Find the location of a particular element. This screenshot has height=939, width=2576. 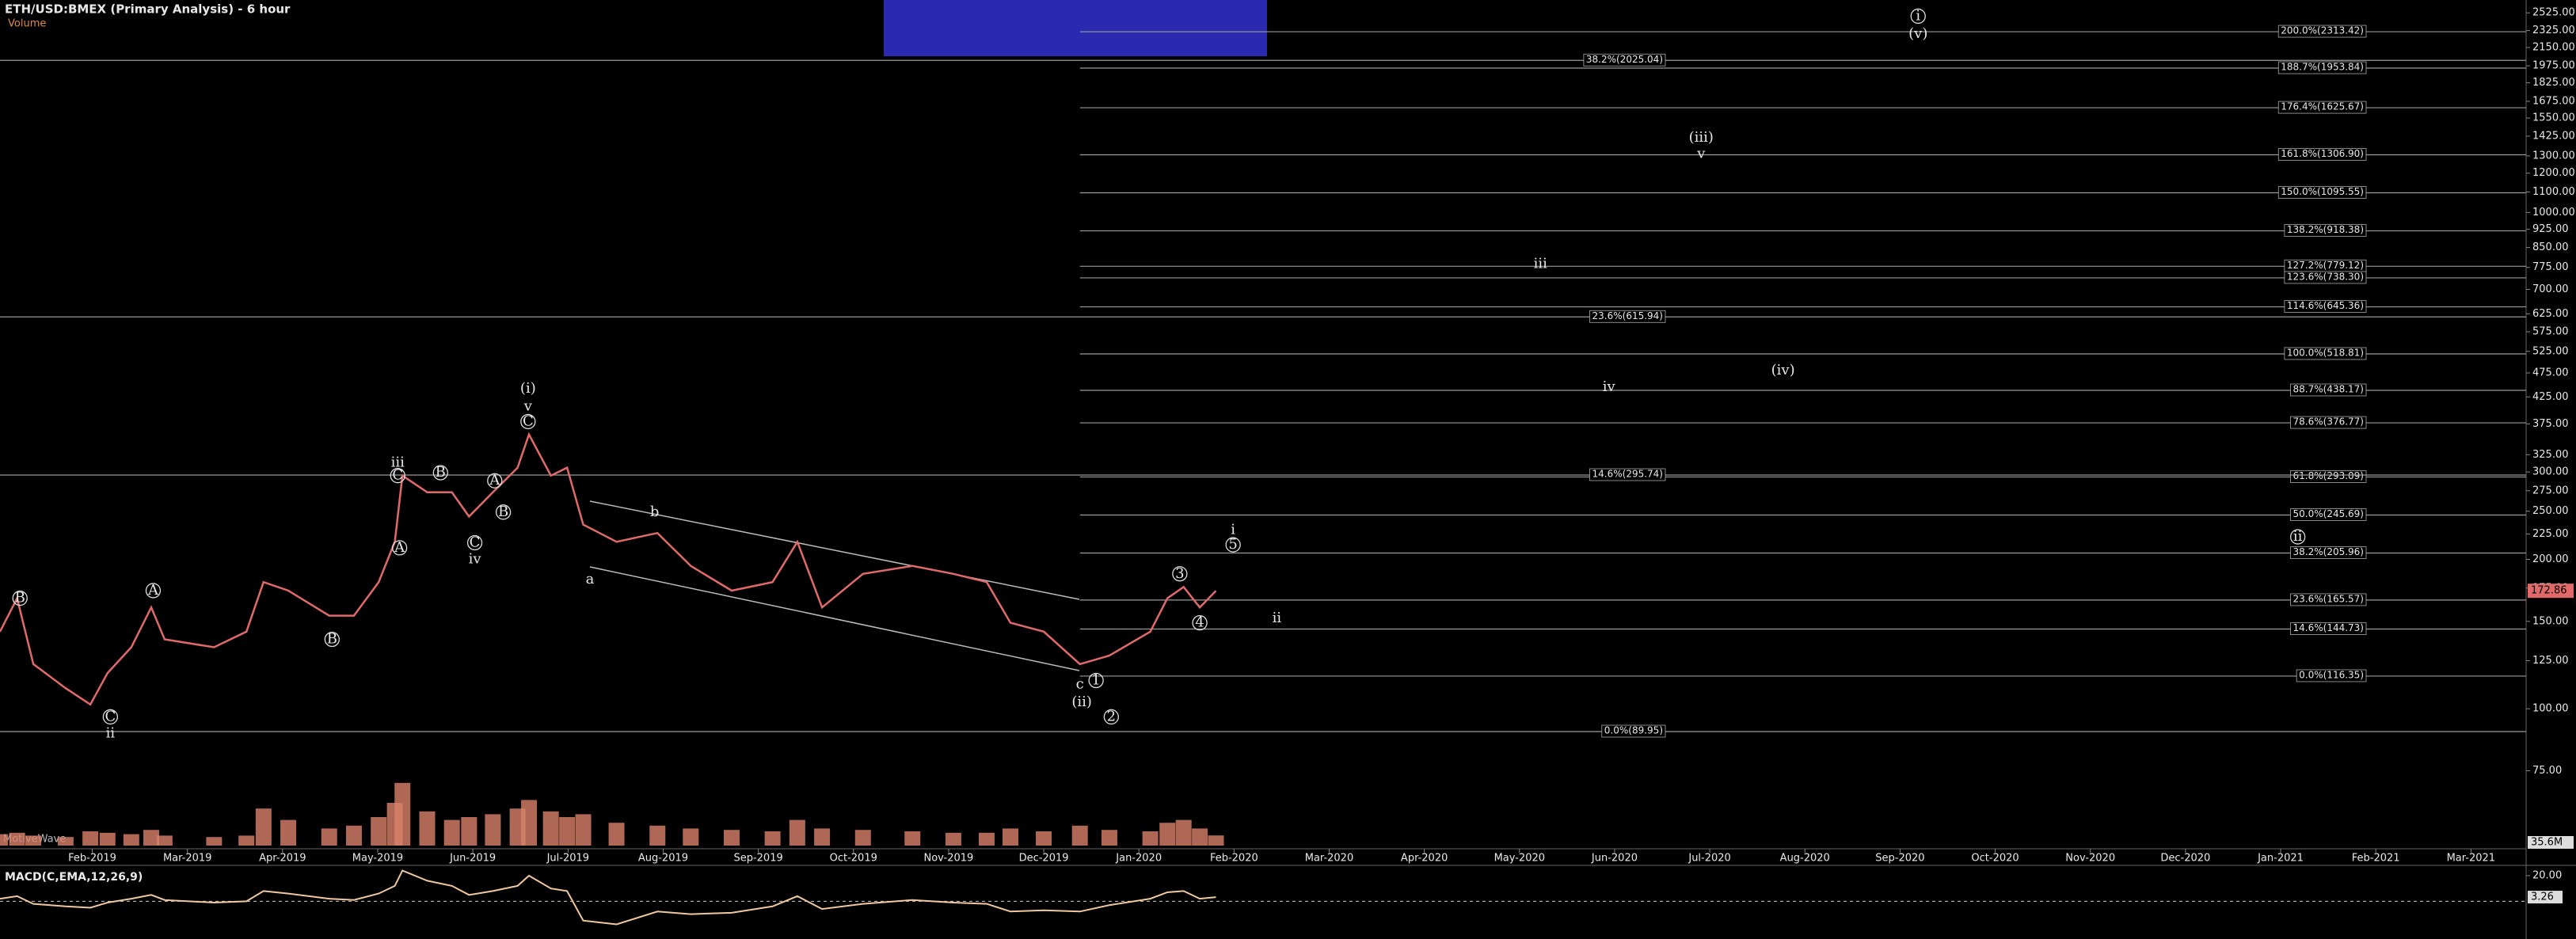

fib-label: 138.2%(918.38) is located at coordinates (2325, 229).